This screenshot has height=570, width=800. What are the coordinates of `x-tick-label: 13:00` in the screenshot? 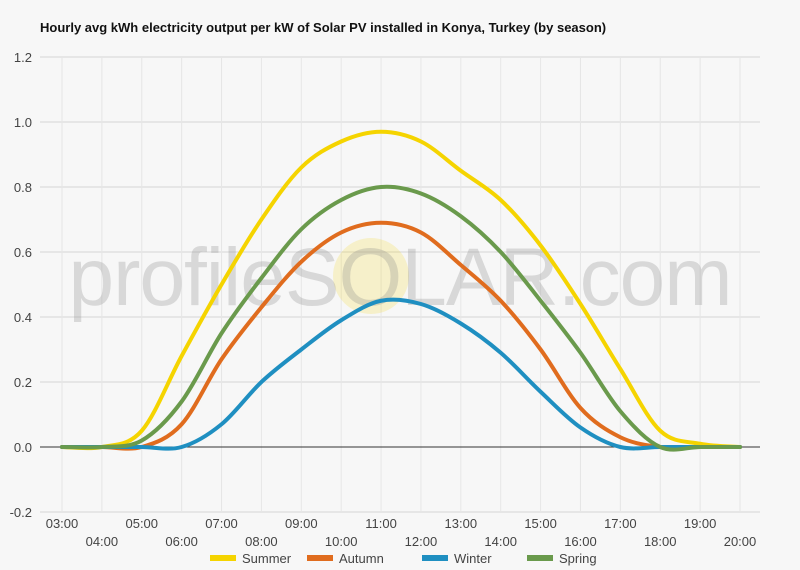 It's located at (461, 523).